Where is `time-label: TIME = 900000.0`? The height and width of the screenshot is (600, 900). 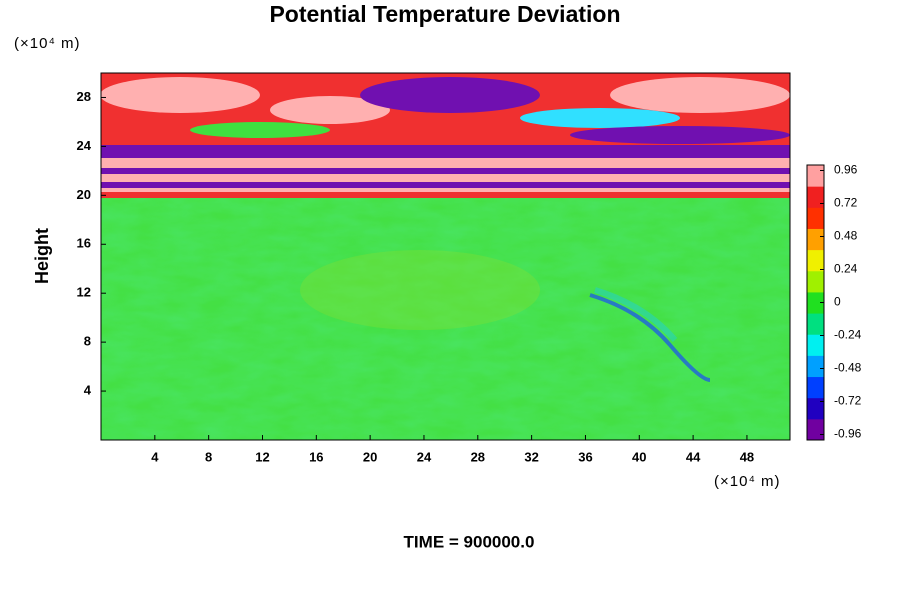
time-label: TIME = 900000.0 is located at coordinates (469, 541).